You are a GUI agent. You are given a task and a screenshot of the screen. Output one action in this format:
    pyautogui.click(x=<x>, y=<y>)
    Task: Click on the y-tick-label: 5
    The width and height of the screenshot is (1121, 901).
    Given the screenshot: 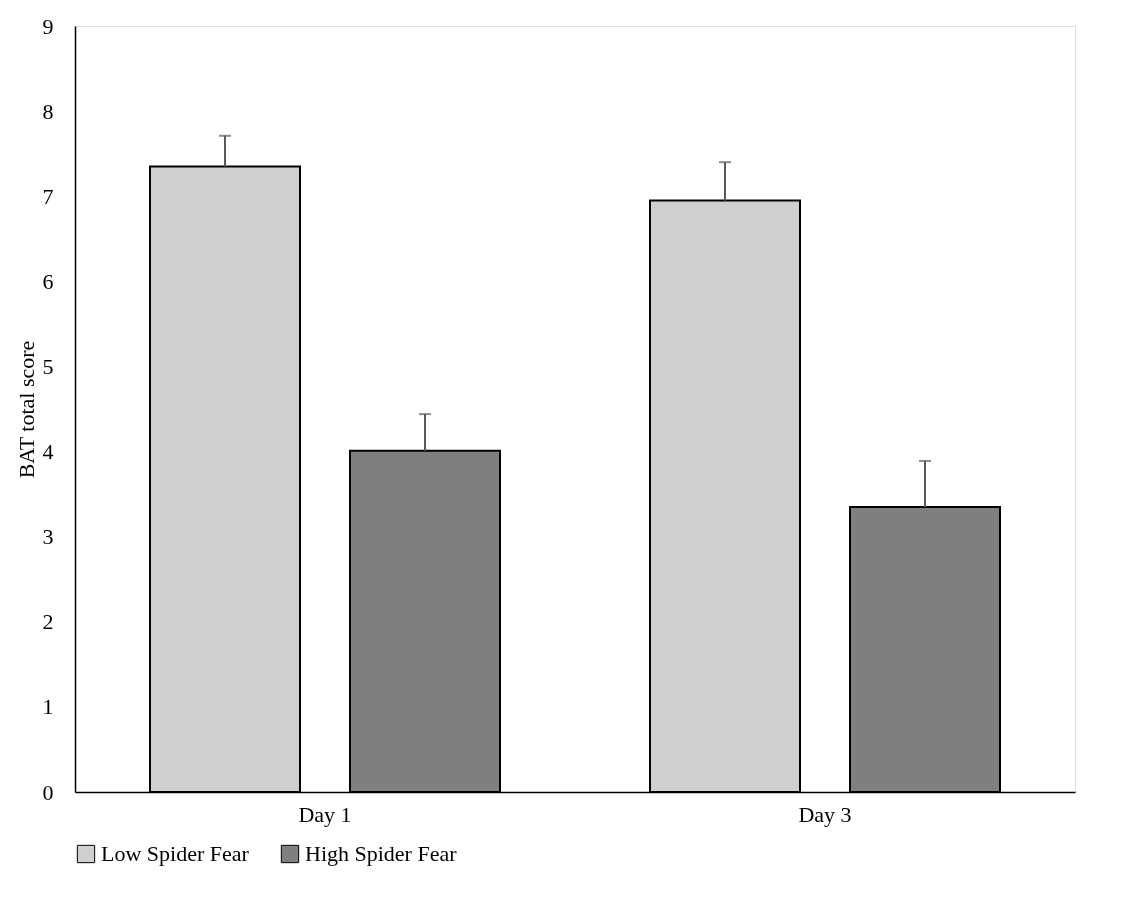 What is the action you would take?
    pyautogui.click(x=48, y=366)
    